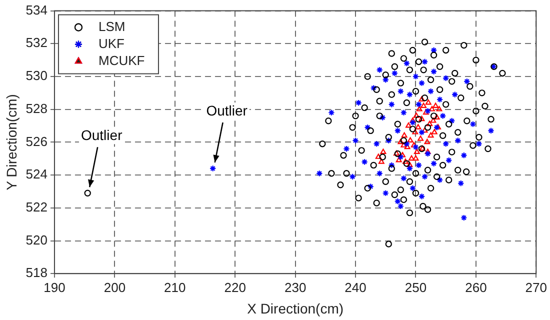 This screenshot has height=320, width=550. Describe the element at coordinates (37, 76) in the screenshot. I see `y-tick-label: 530` at that location.